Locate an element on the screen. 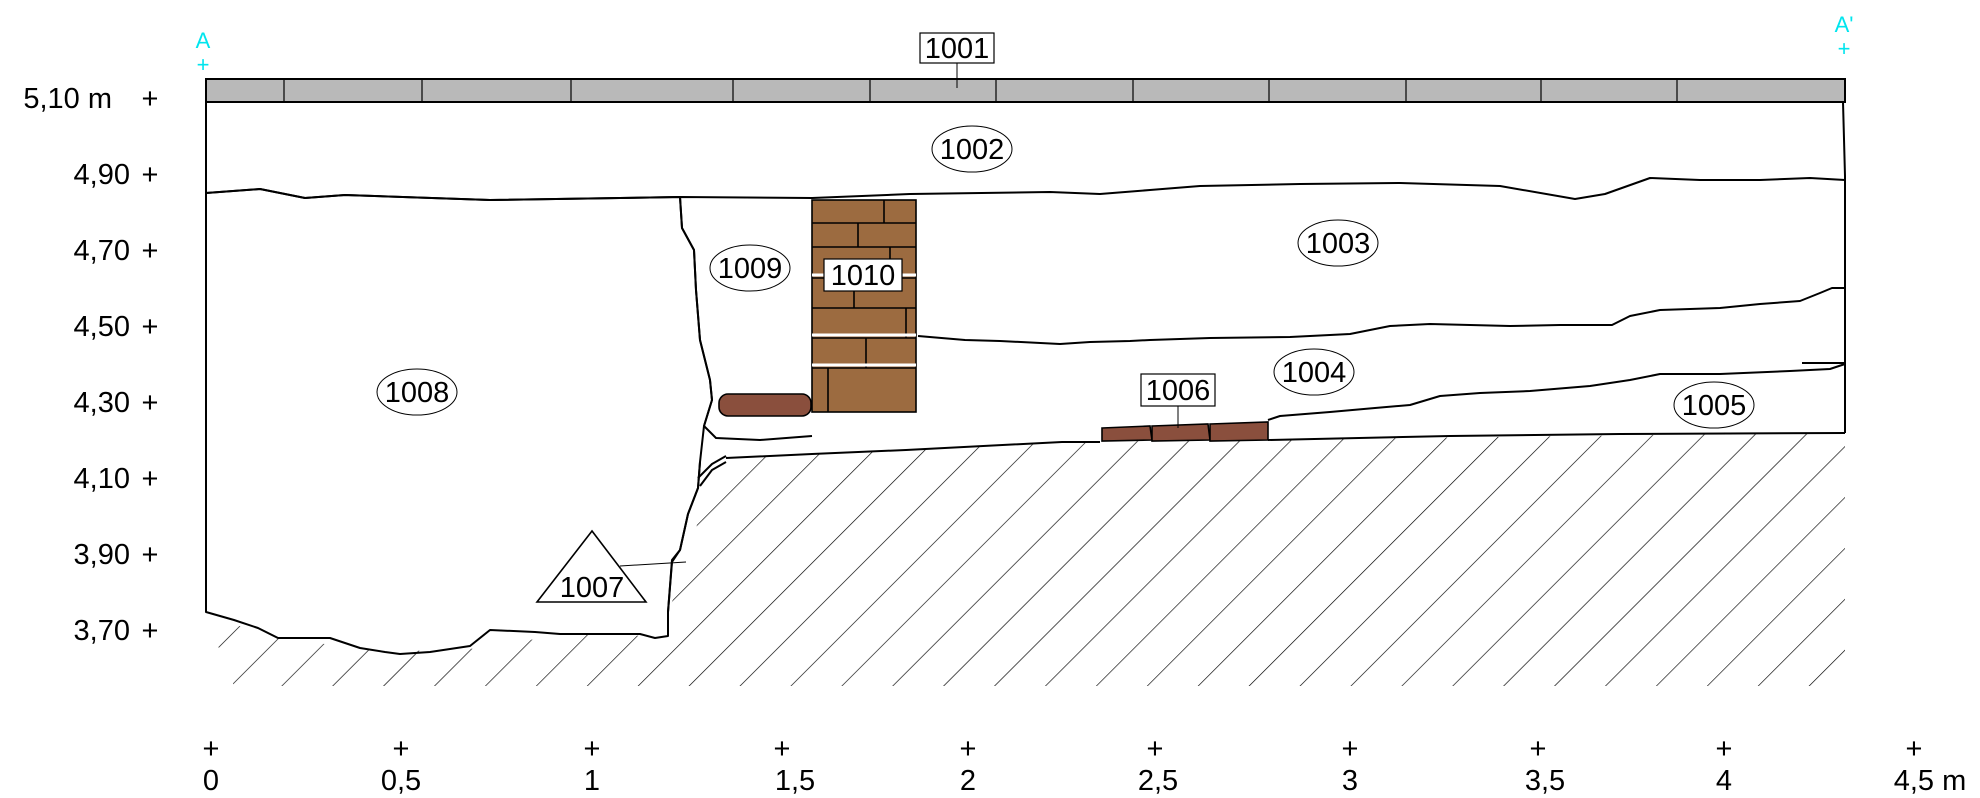 The image size is (1980, 798). context-1001-box is located at coordinates (957, 48).